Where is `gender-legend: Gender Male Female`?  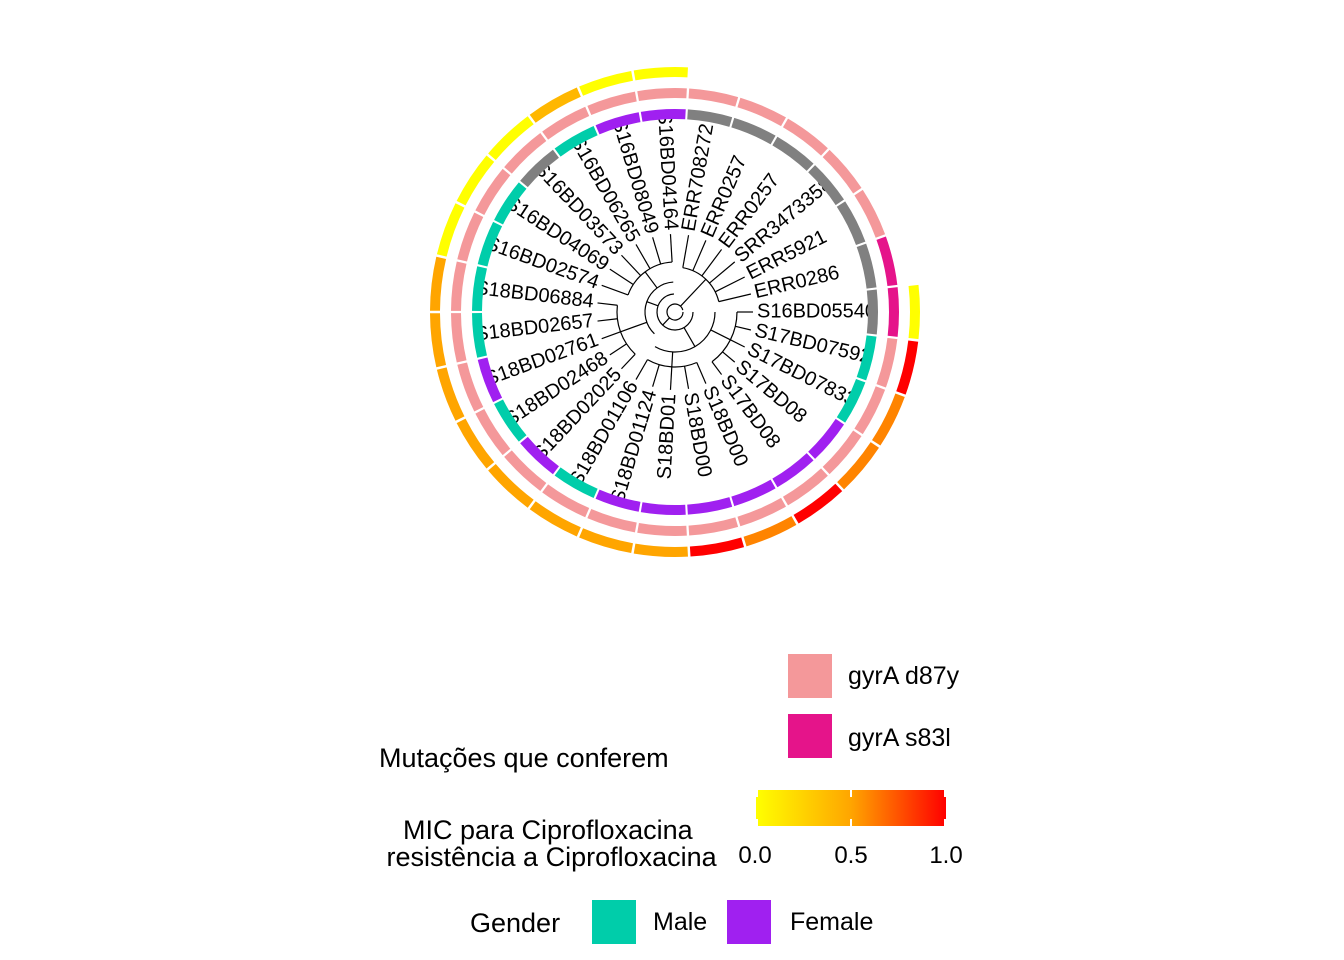 gender-legend: Gender Male Female is located at coordinates (715, 922).